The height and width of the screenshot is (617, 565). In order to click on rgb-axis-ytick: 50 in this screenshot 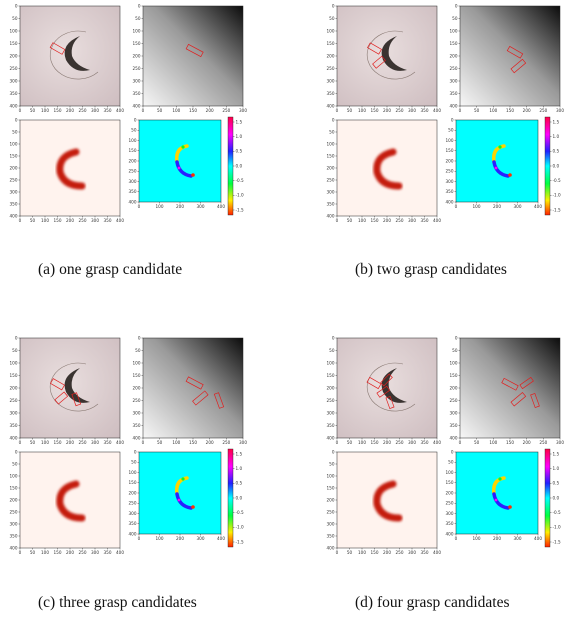, I will do `click(15, 350)`.